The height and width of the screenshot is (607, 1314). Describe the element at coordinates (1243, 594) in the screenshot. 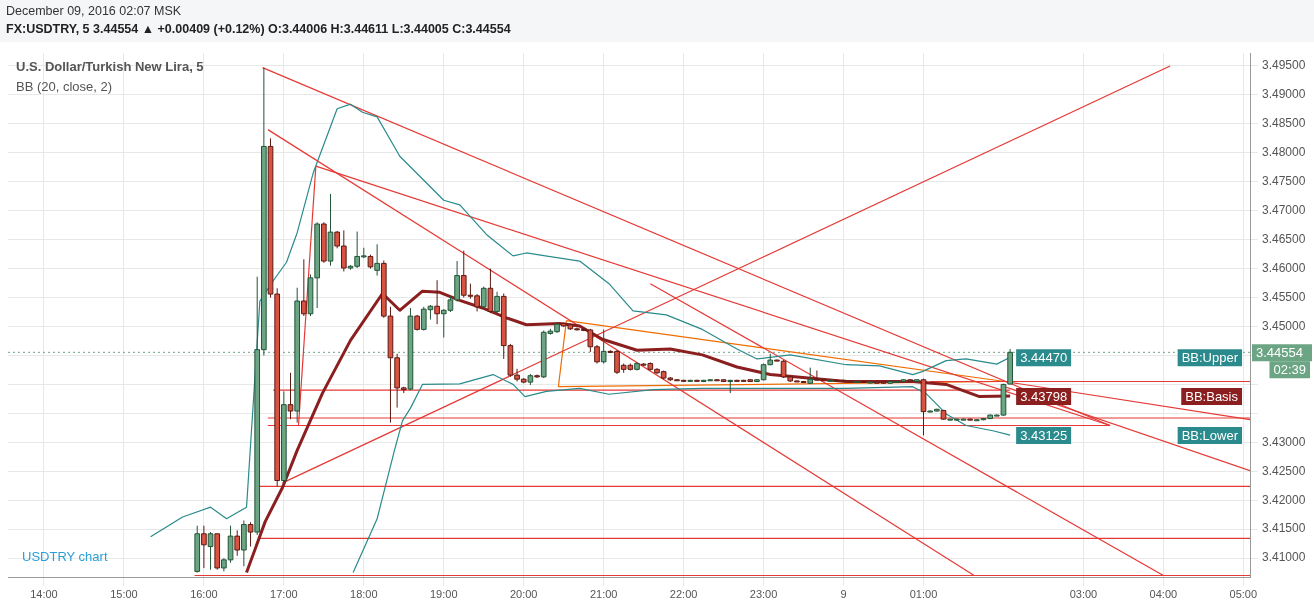

I see `x-tick-label: 05:00` at that location.